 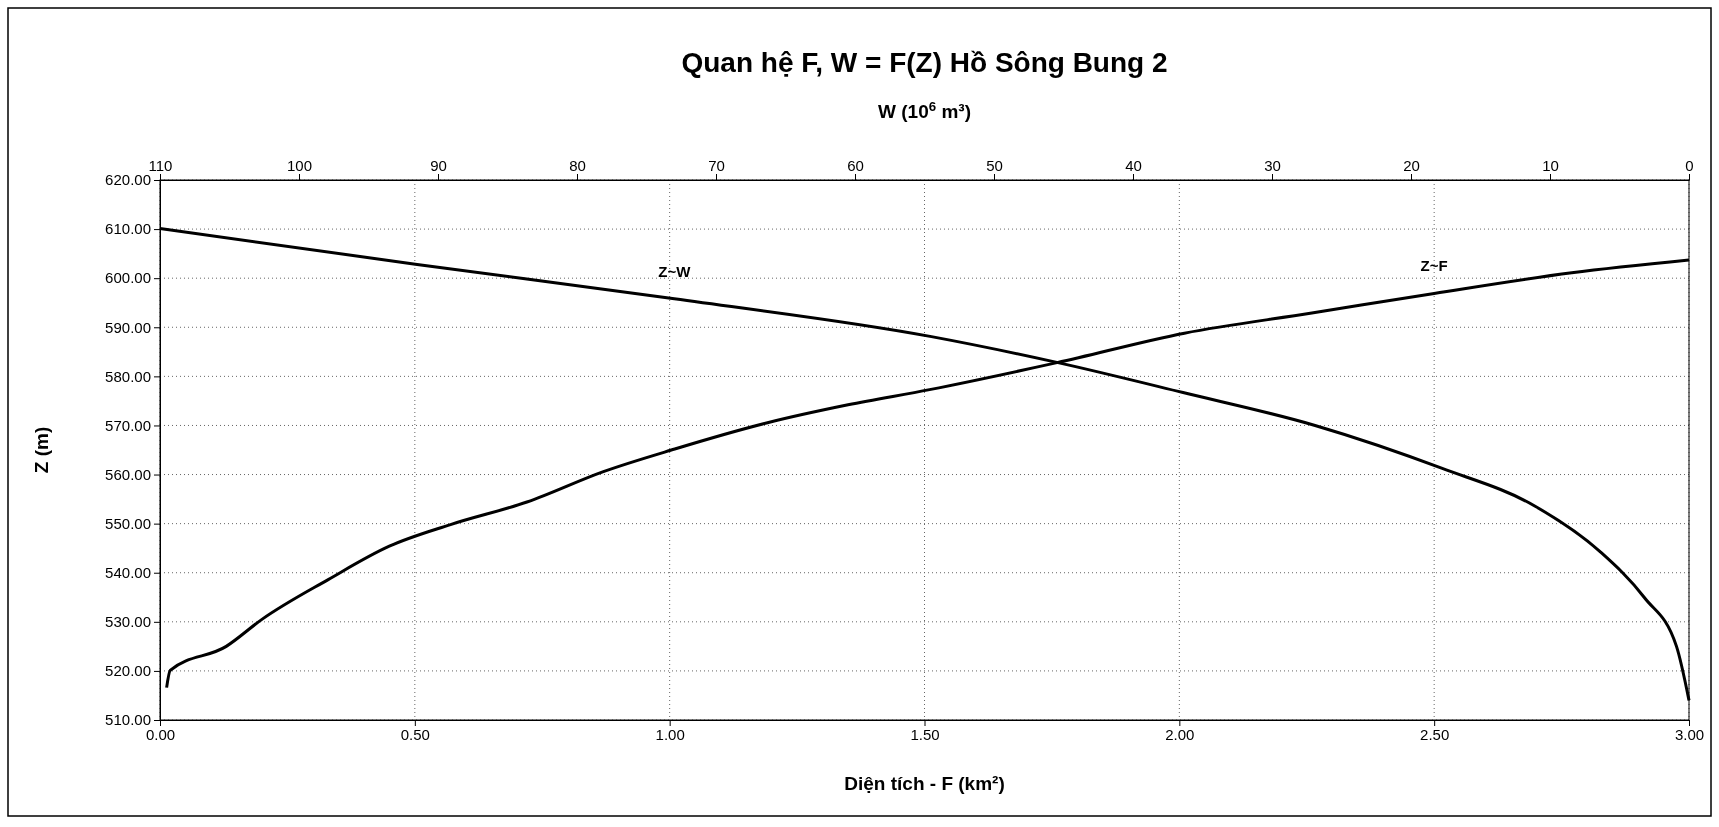 What do you see at coordinates (415, 734) in the screenshot?
I see `x-tick-label: 0.50` at bounding box center [415, 734].